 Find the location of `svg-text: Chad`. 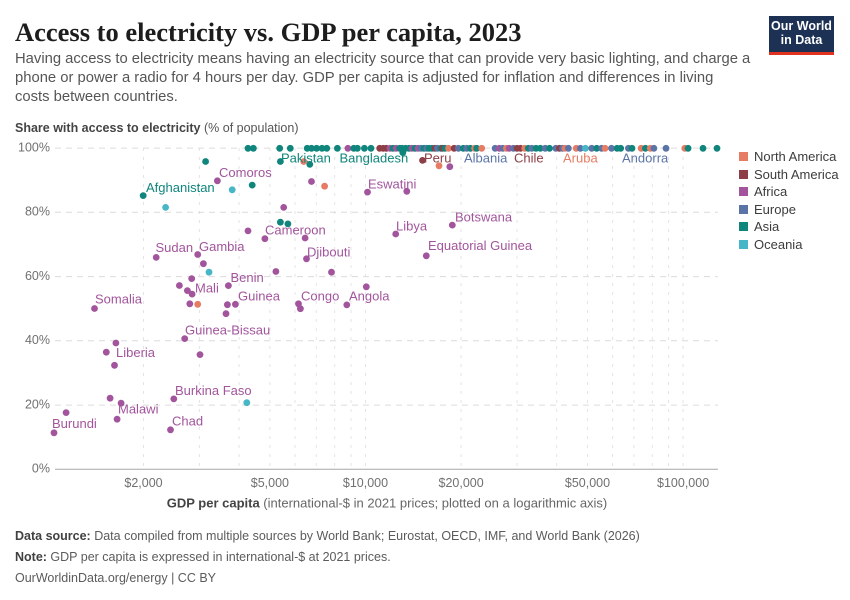

svg-text: Chad is located at coordinates (187, 421).